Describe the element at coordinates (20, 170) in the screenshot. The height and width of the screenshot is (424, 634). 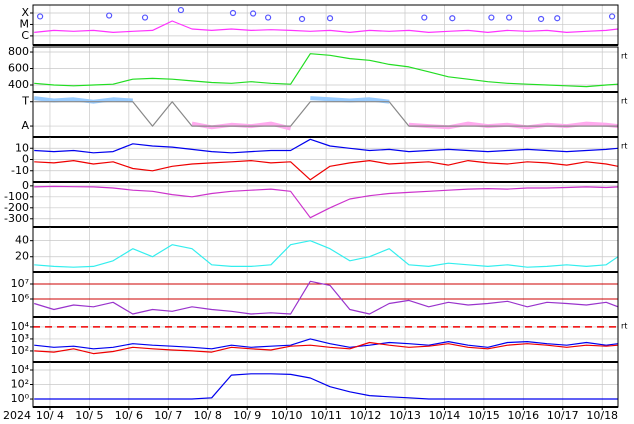
I see `y-tick-label: -10` at that location.